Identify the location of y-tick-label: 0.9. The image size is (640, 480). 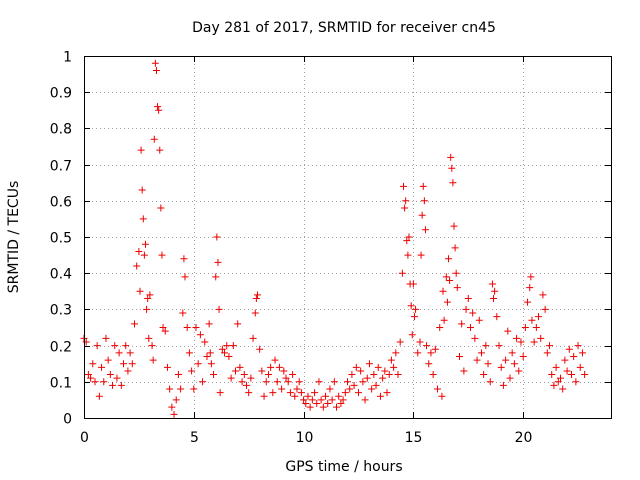
(61, 94).